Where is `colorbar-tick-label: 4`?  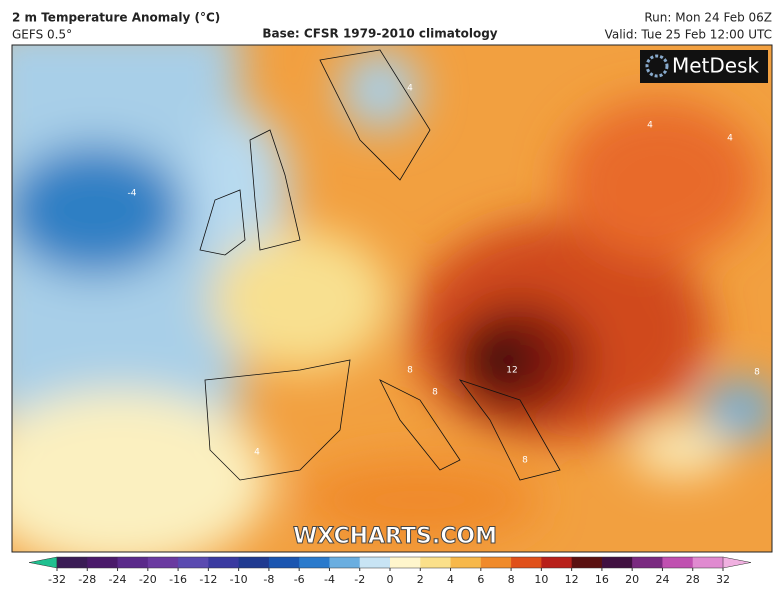
colorbar-tick-label: 4 is located at coordinates (450, 579).